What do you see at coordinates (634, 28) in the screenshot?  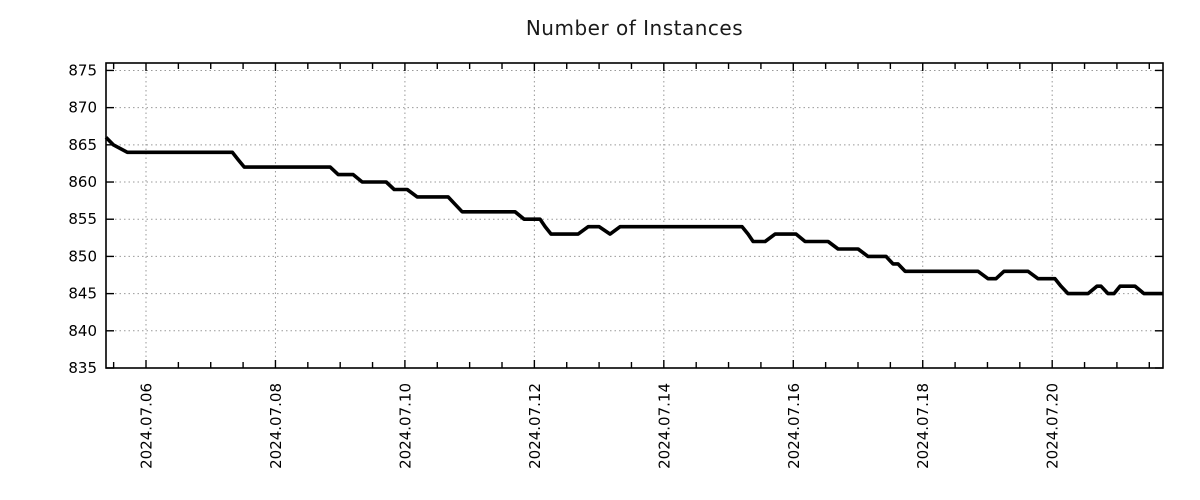 I see `chart-title: Number of Instances` at bounding box center [634, 28].